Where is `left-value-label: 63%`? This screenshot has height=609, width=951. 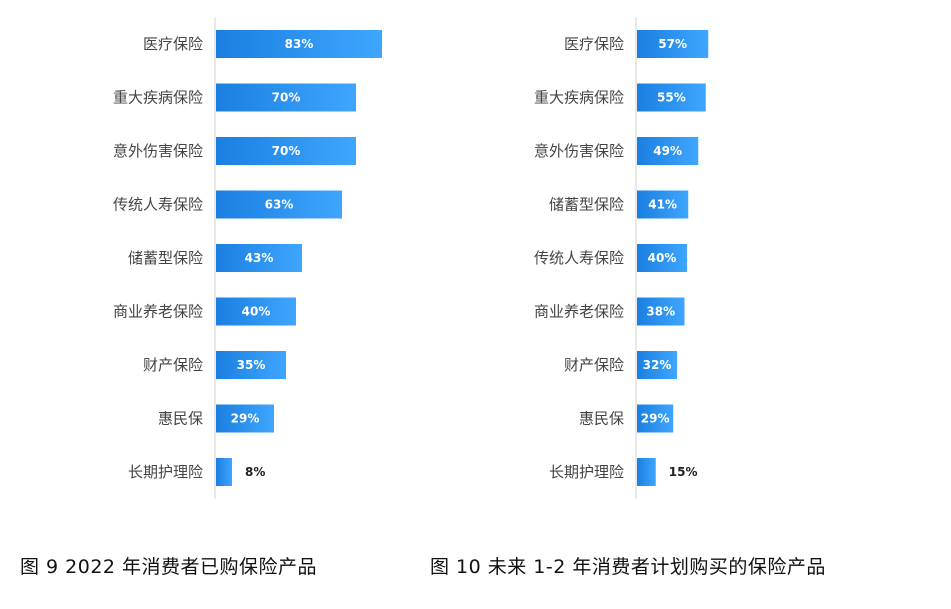 left-value-label: 63% is located at coordinates (279, 205).